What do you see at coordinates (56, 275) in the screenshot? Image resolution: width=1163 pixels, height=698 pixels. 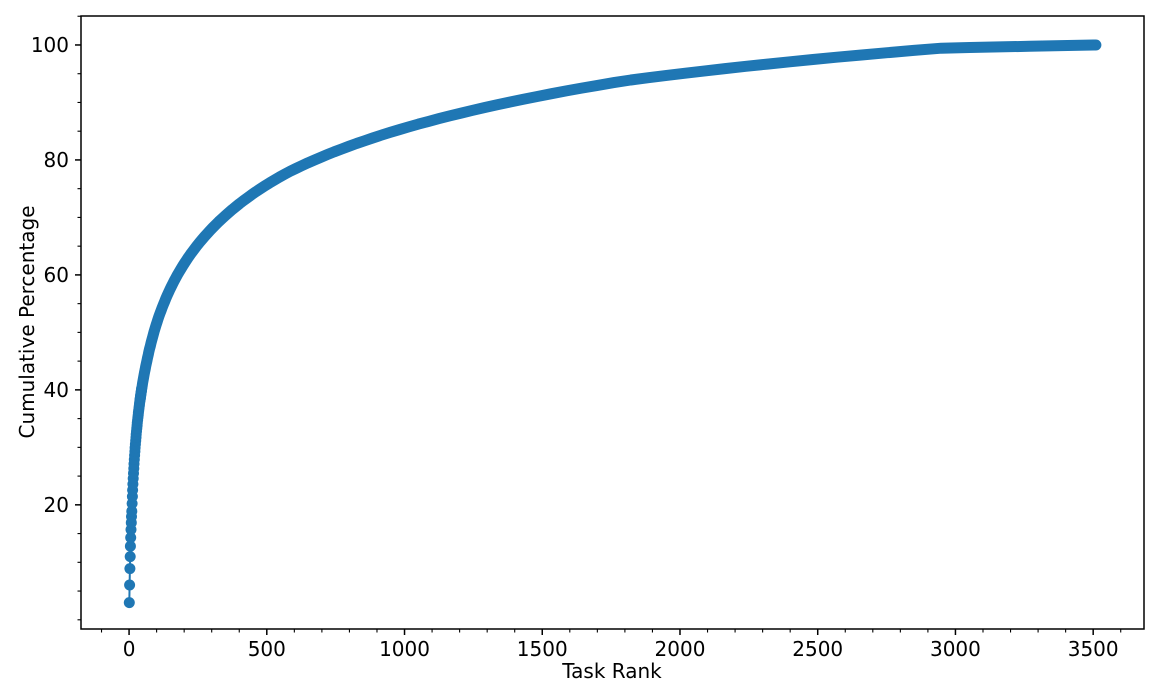 I see `y-tick-label: 60` at bounding box center [56, 275].